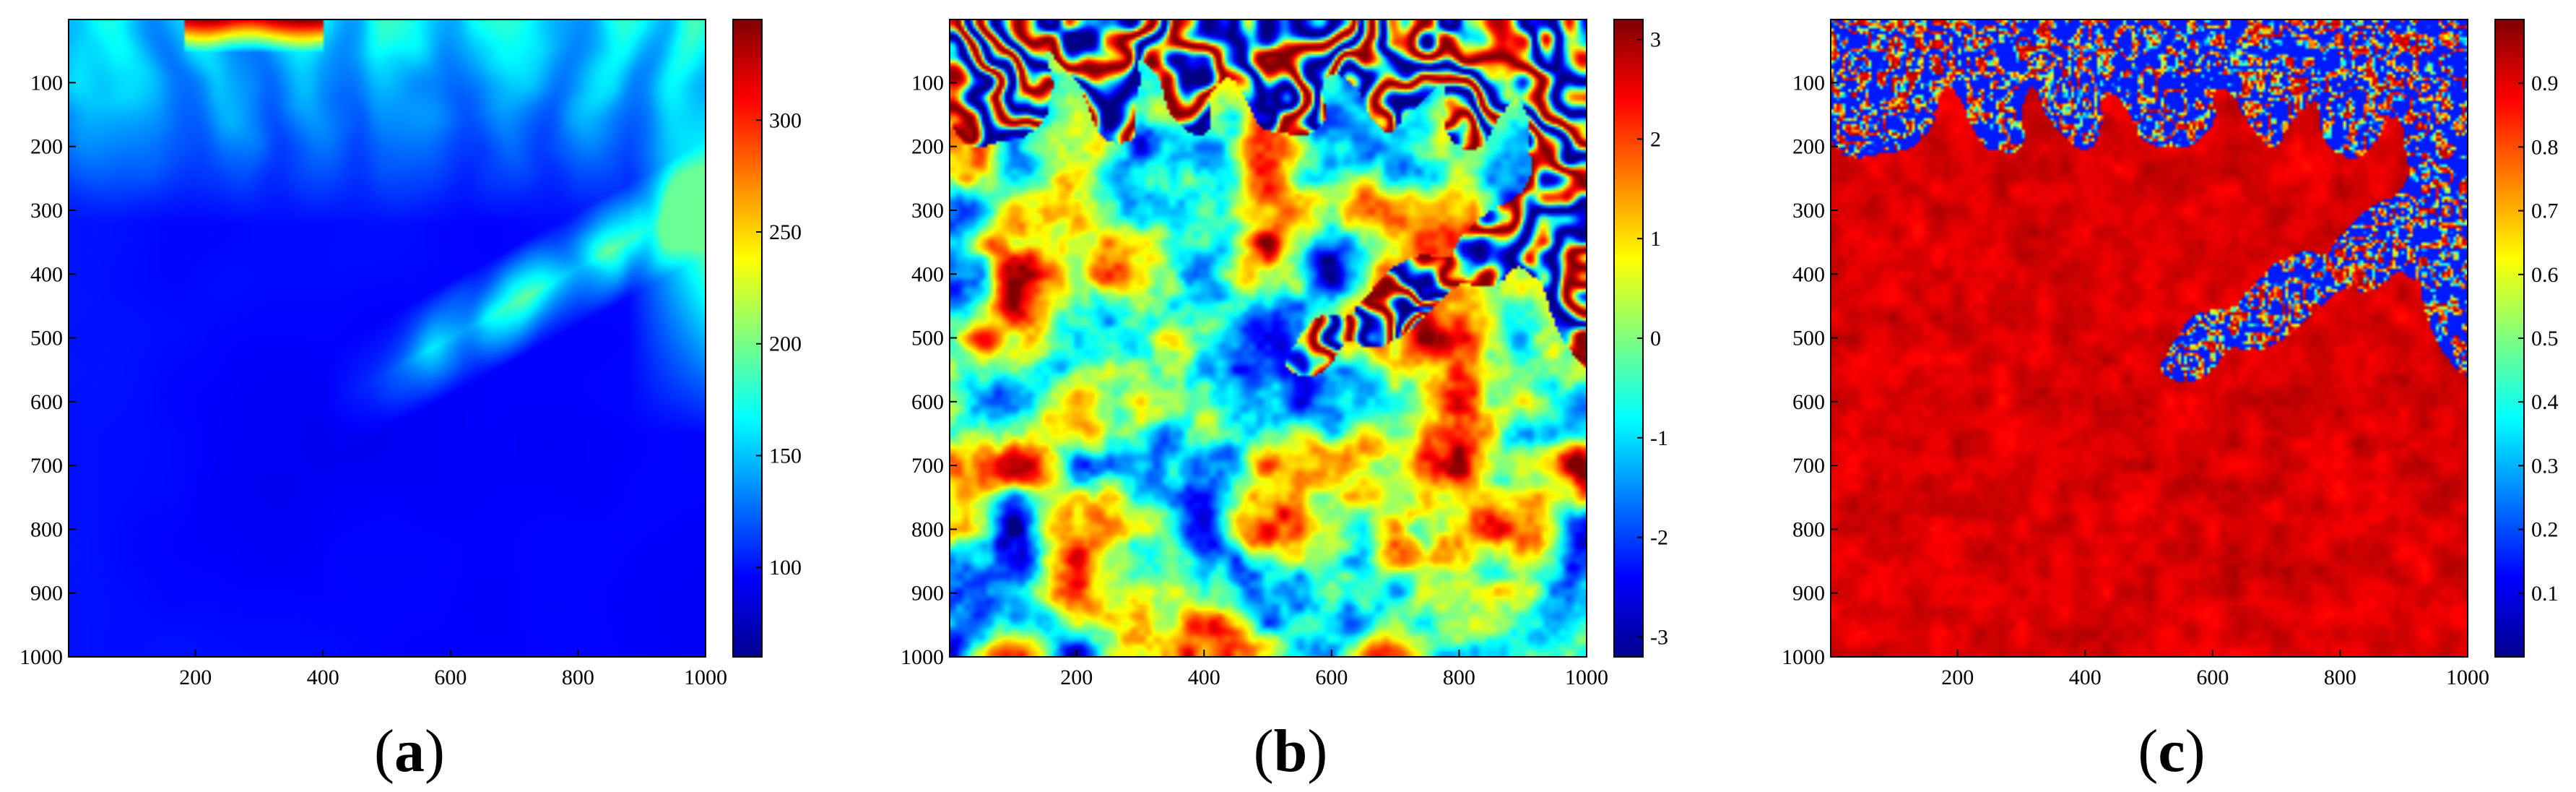  What do you see at coordinates (785, 568) in the screenshot?
I see `colorbar-tick-label: 100` at bounding box center [785, 568].